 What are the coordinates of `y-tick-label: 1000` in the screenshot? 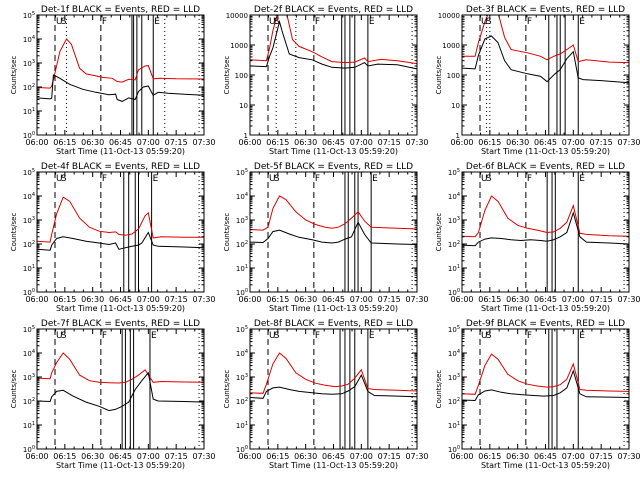 It's located at (239, 46).